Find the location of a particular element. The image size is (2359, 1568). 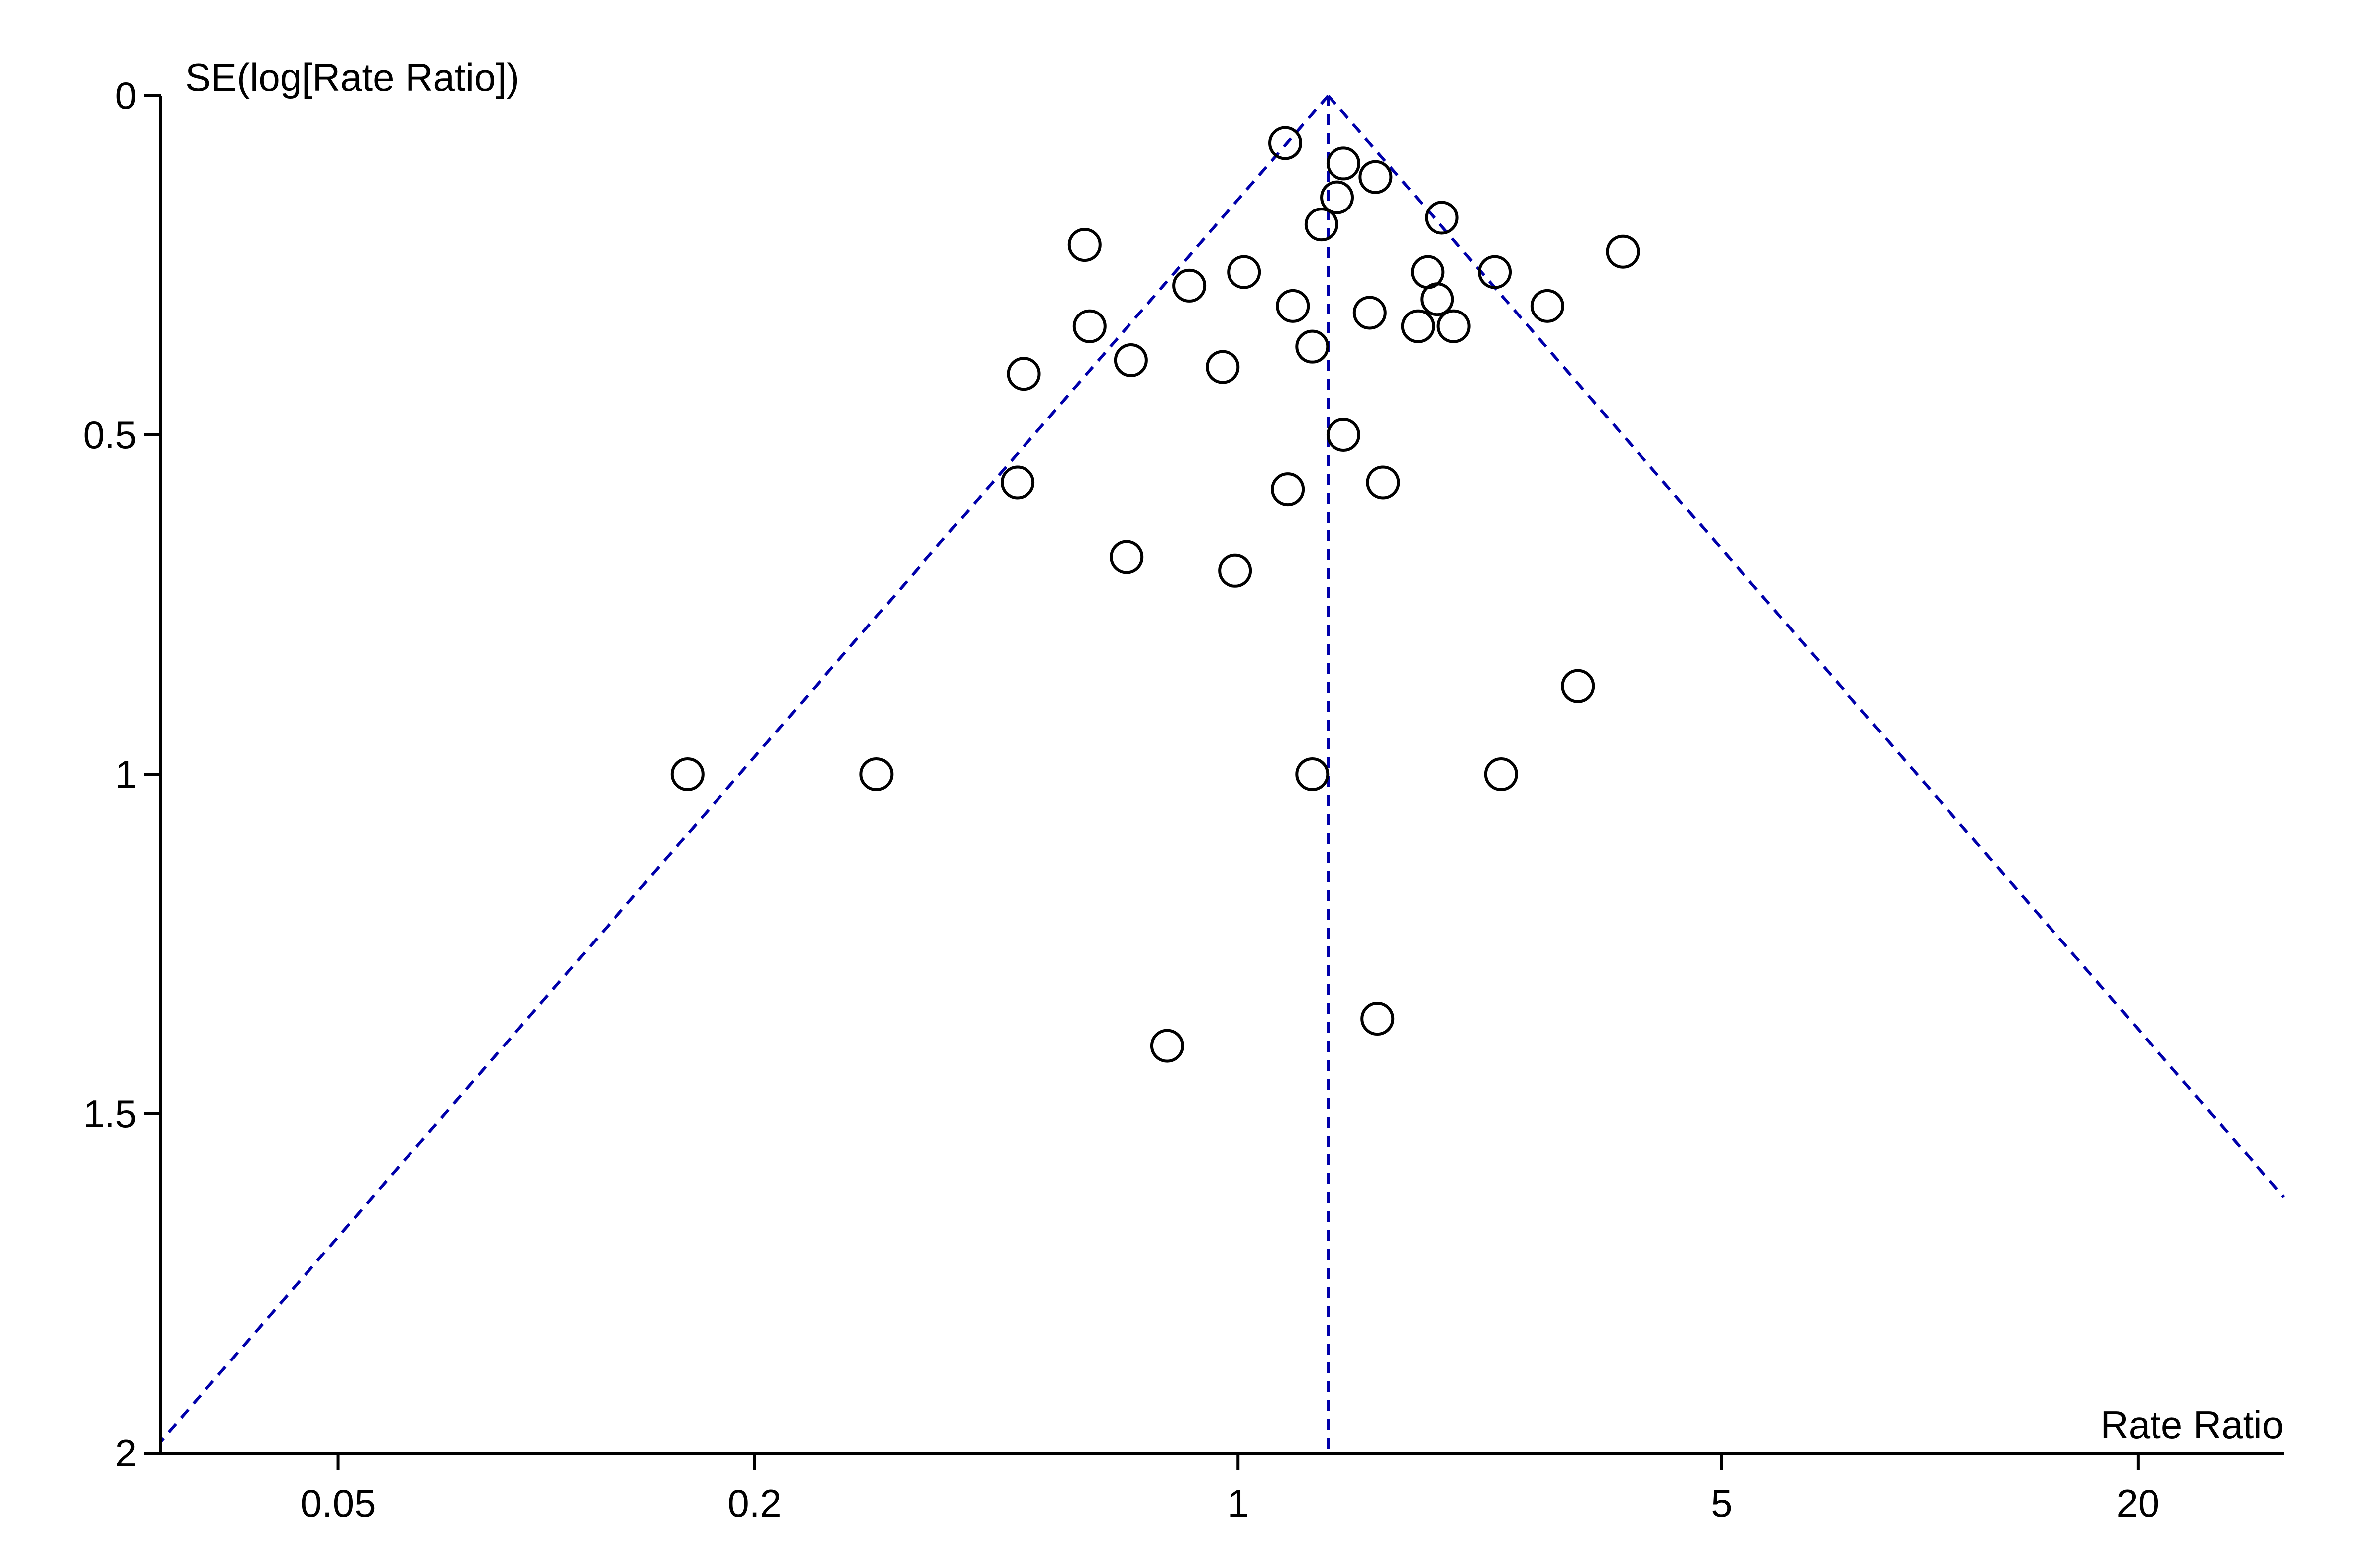

x-tick-label: 5 is located at coordinates (1721, 1503).